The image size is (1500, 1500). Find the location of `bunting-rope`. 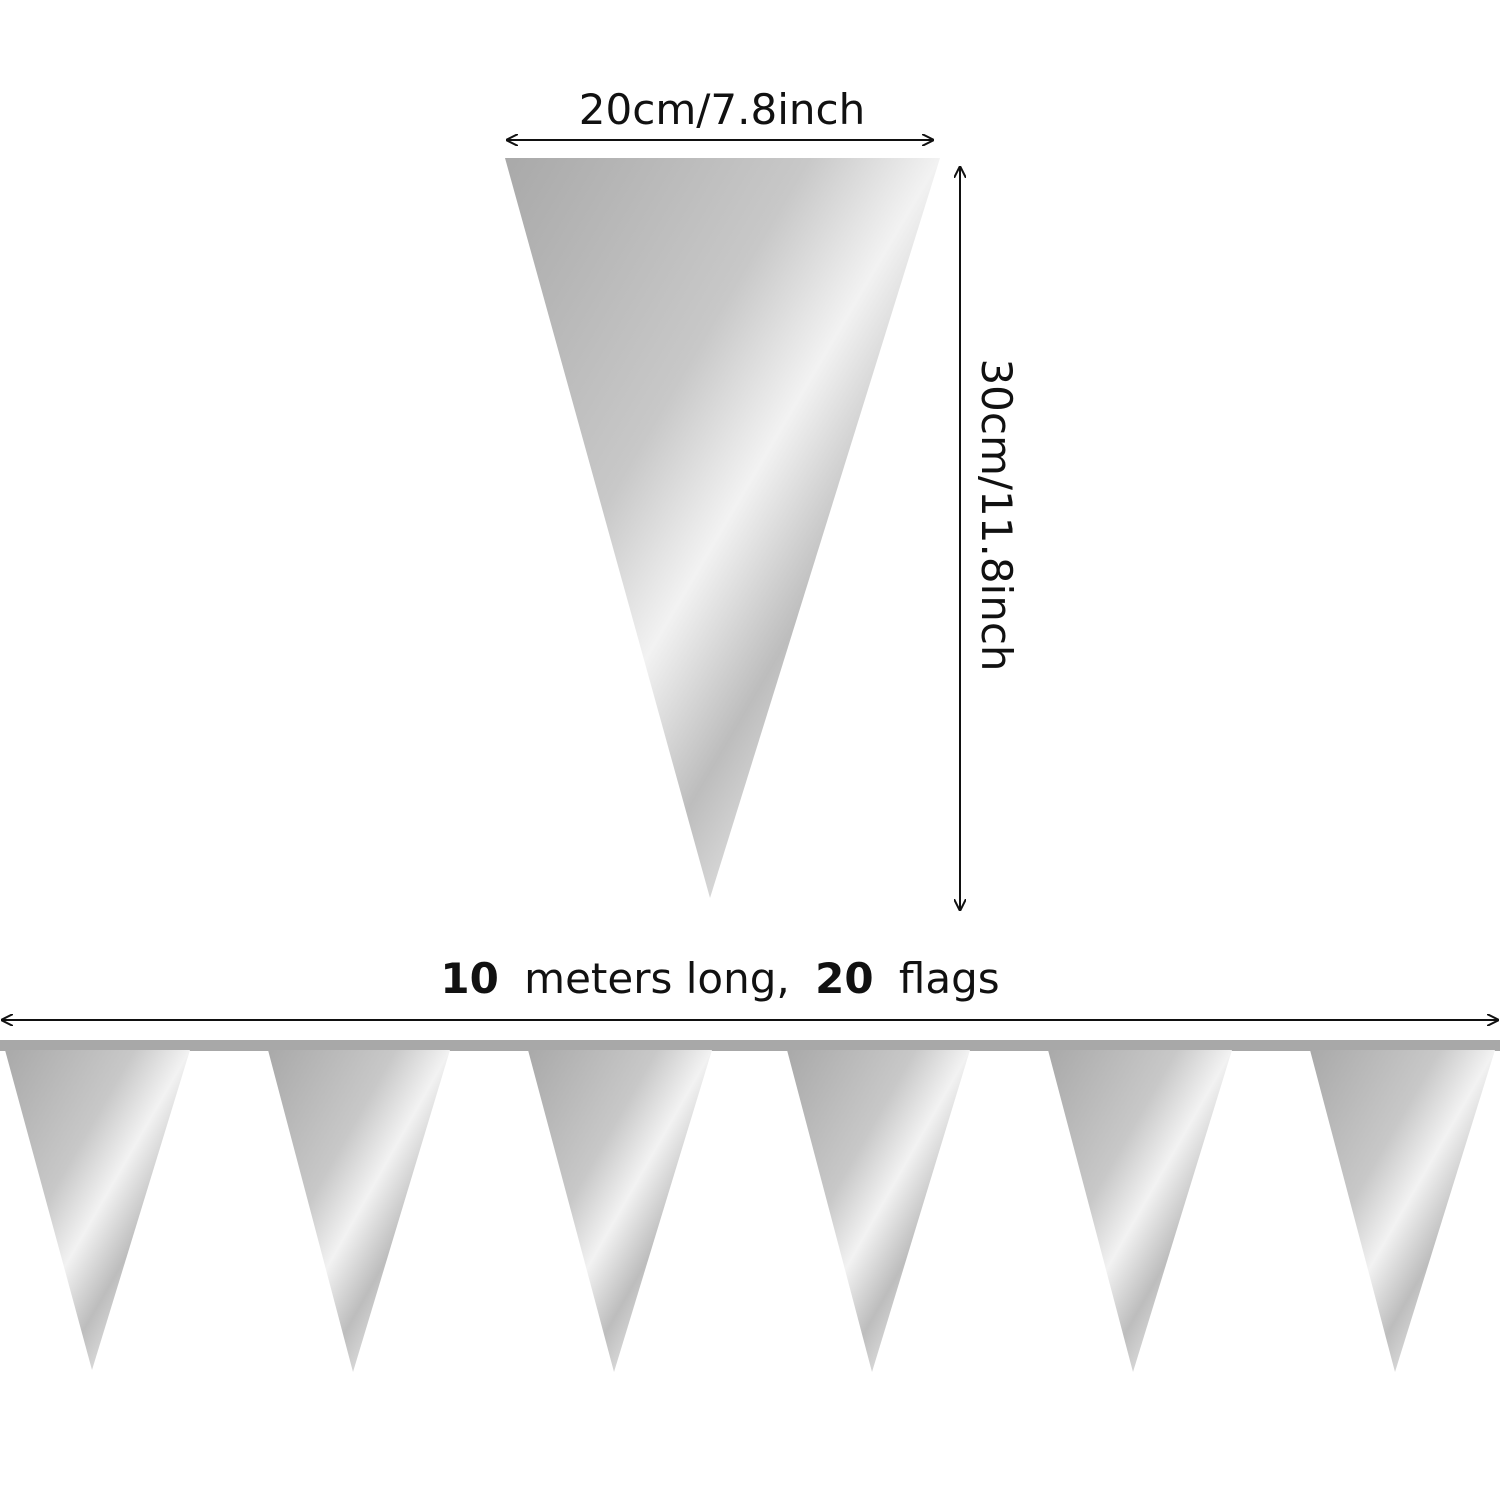

bunting-rope is located at coordinates (750, 1045).